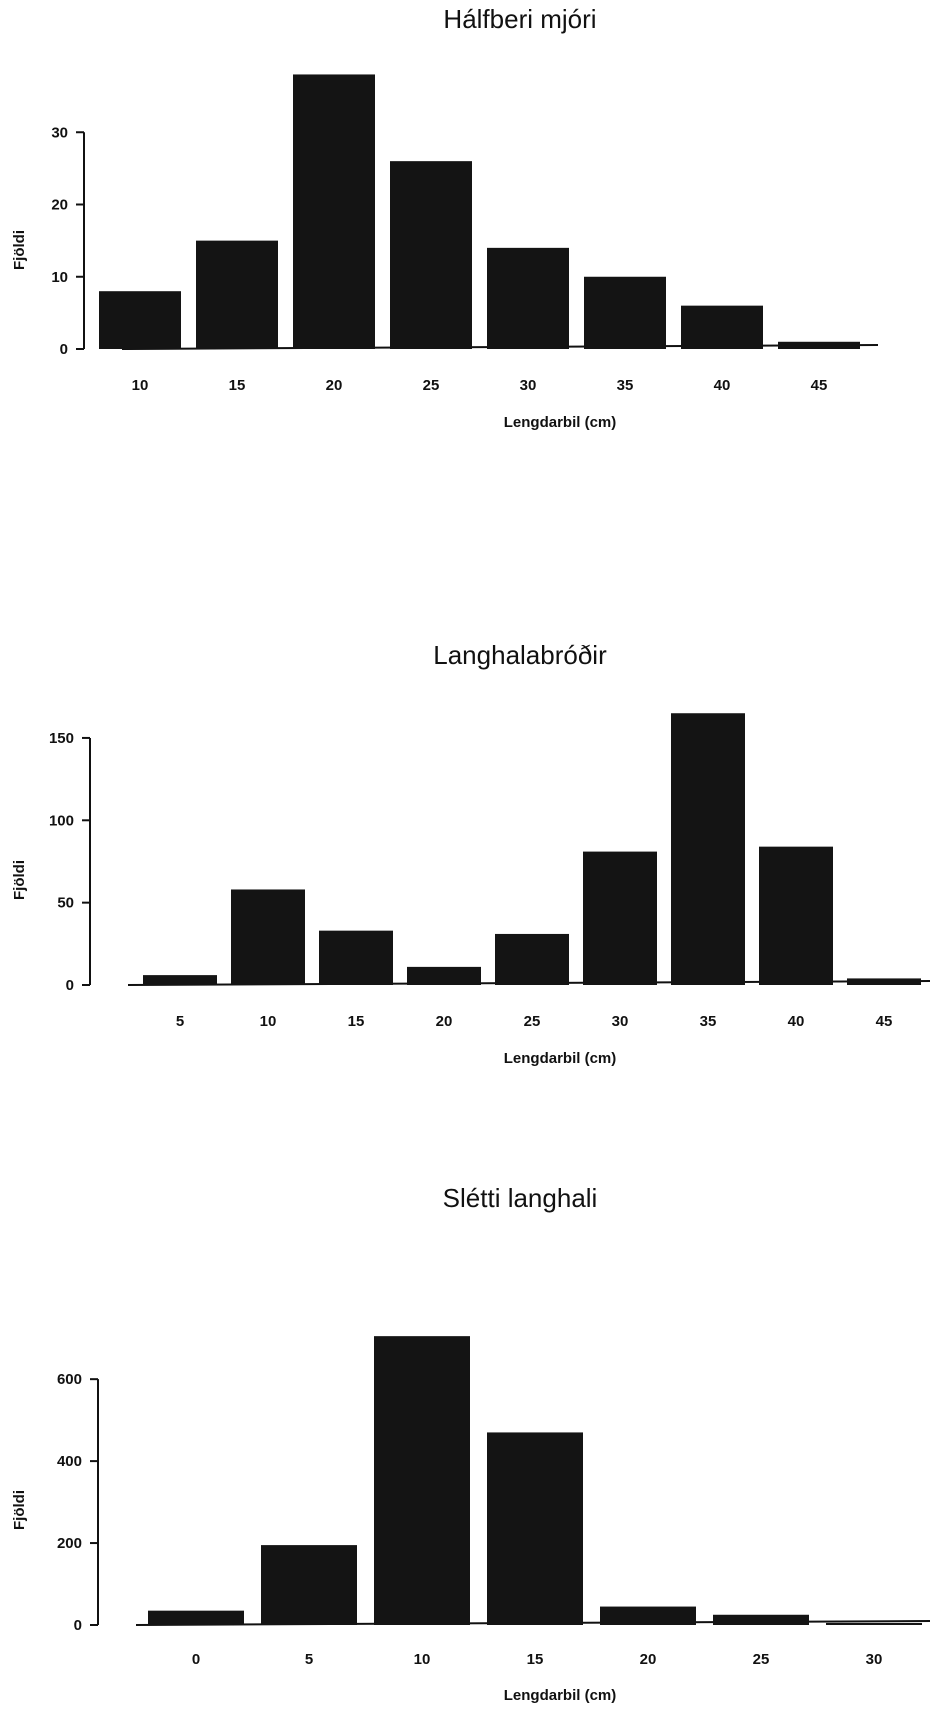 This screenshot has width=939, height=1709. What do you see at coordinates (61, 820) in the screenshot?
I see `y-tick-label: 100` at bounding box center [61, 820].